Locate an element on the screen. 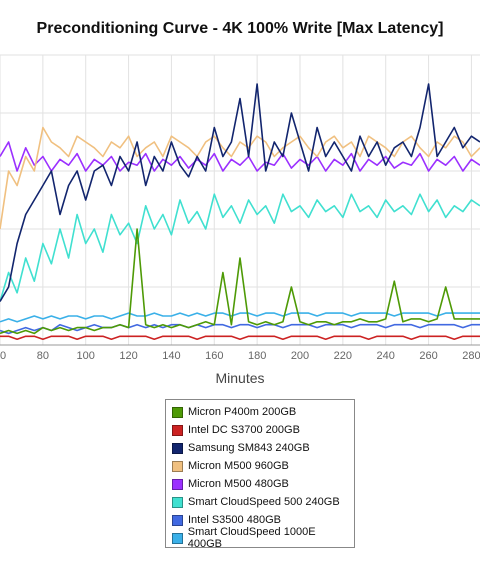  legend-item: Smart CloudSpeed 500 240GB is located at coordinates (260, 502).